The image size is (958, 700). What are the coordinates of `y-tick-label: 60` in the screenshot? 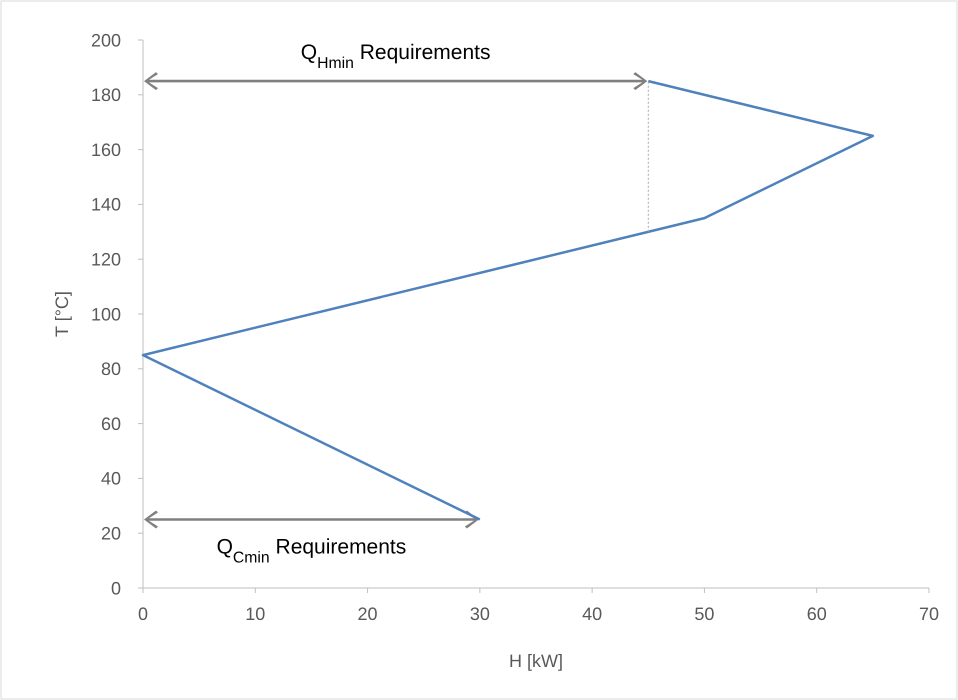 It's located at (110, 424).